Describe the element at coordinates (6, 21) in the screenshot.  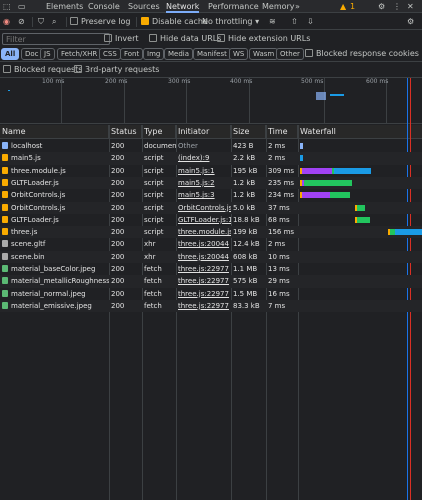
I see `record-icon: ◉` at that location.